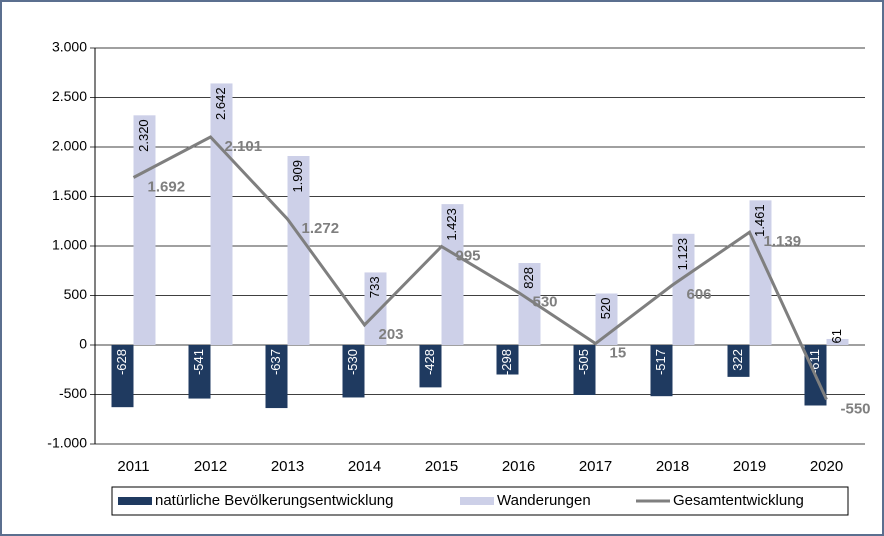 This screenshot has width=884, height=536. I want to click on y-tick-label: 3.000, so click(69, 47).